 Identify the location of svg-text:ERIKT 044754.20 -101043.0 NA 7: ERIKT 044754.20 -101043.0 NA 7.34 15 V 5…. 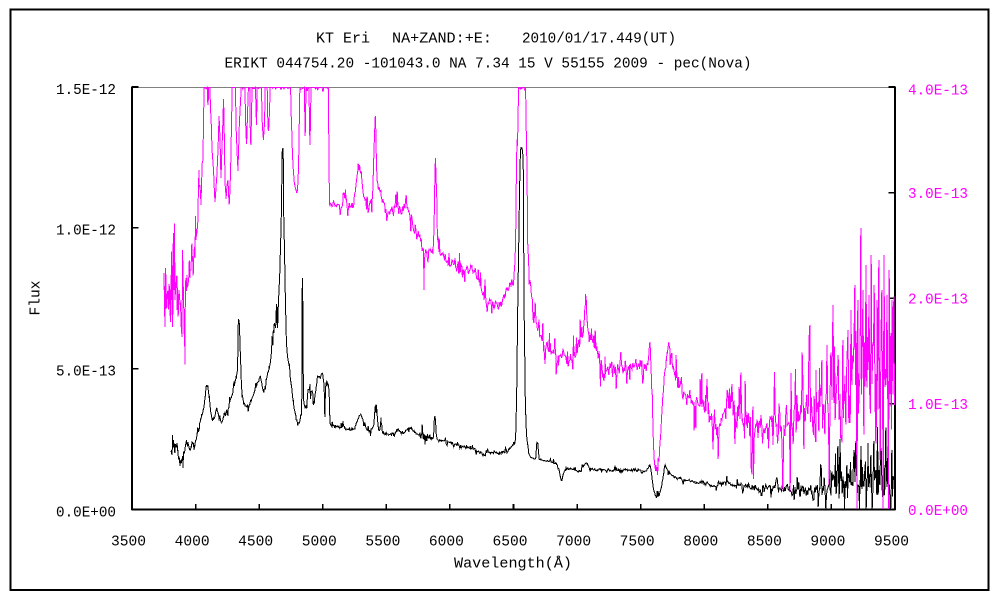
(488, 63).